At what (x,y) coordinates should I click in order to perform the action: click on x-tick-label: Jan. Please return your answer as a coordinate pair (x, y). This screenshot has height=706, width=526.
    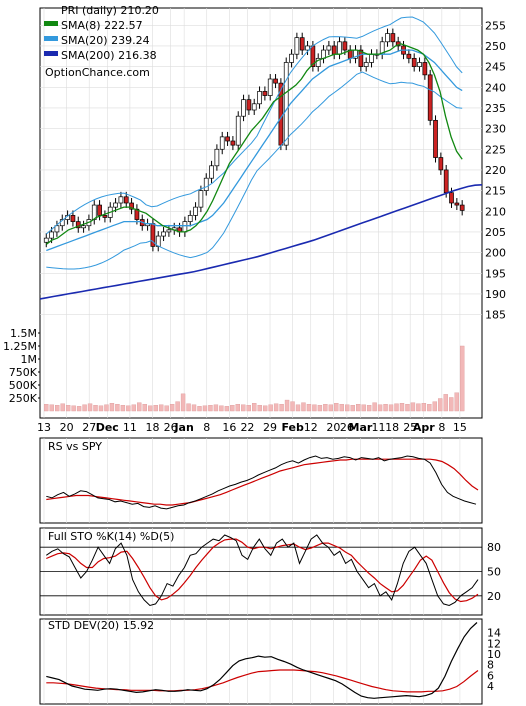
    Looking at the image, I should click on (183, 427).